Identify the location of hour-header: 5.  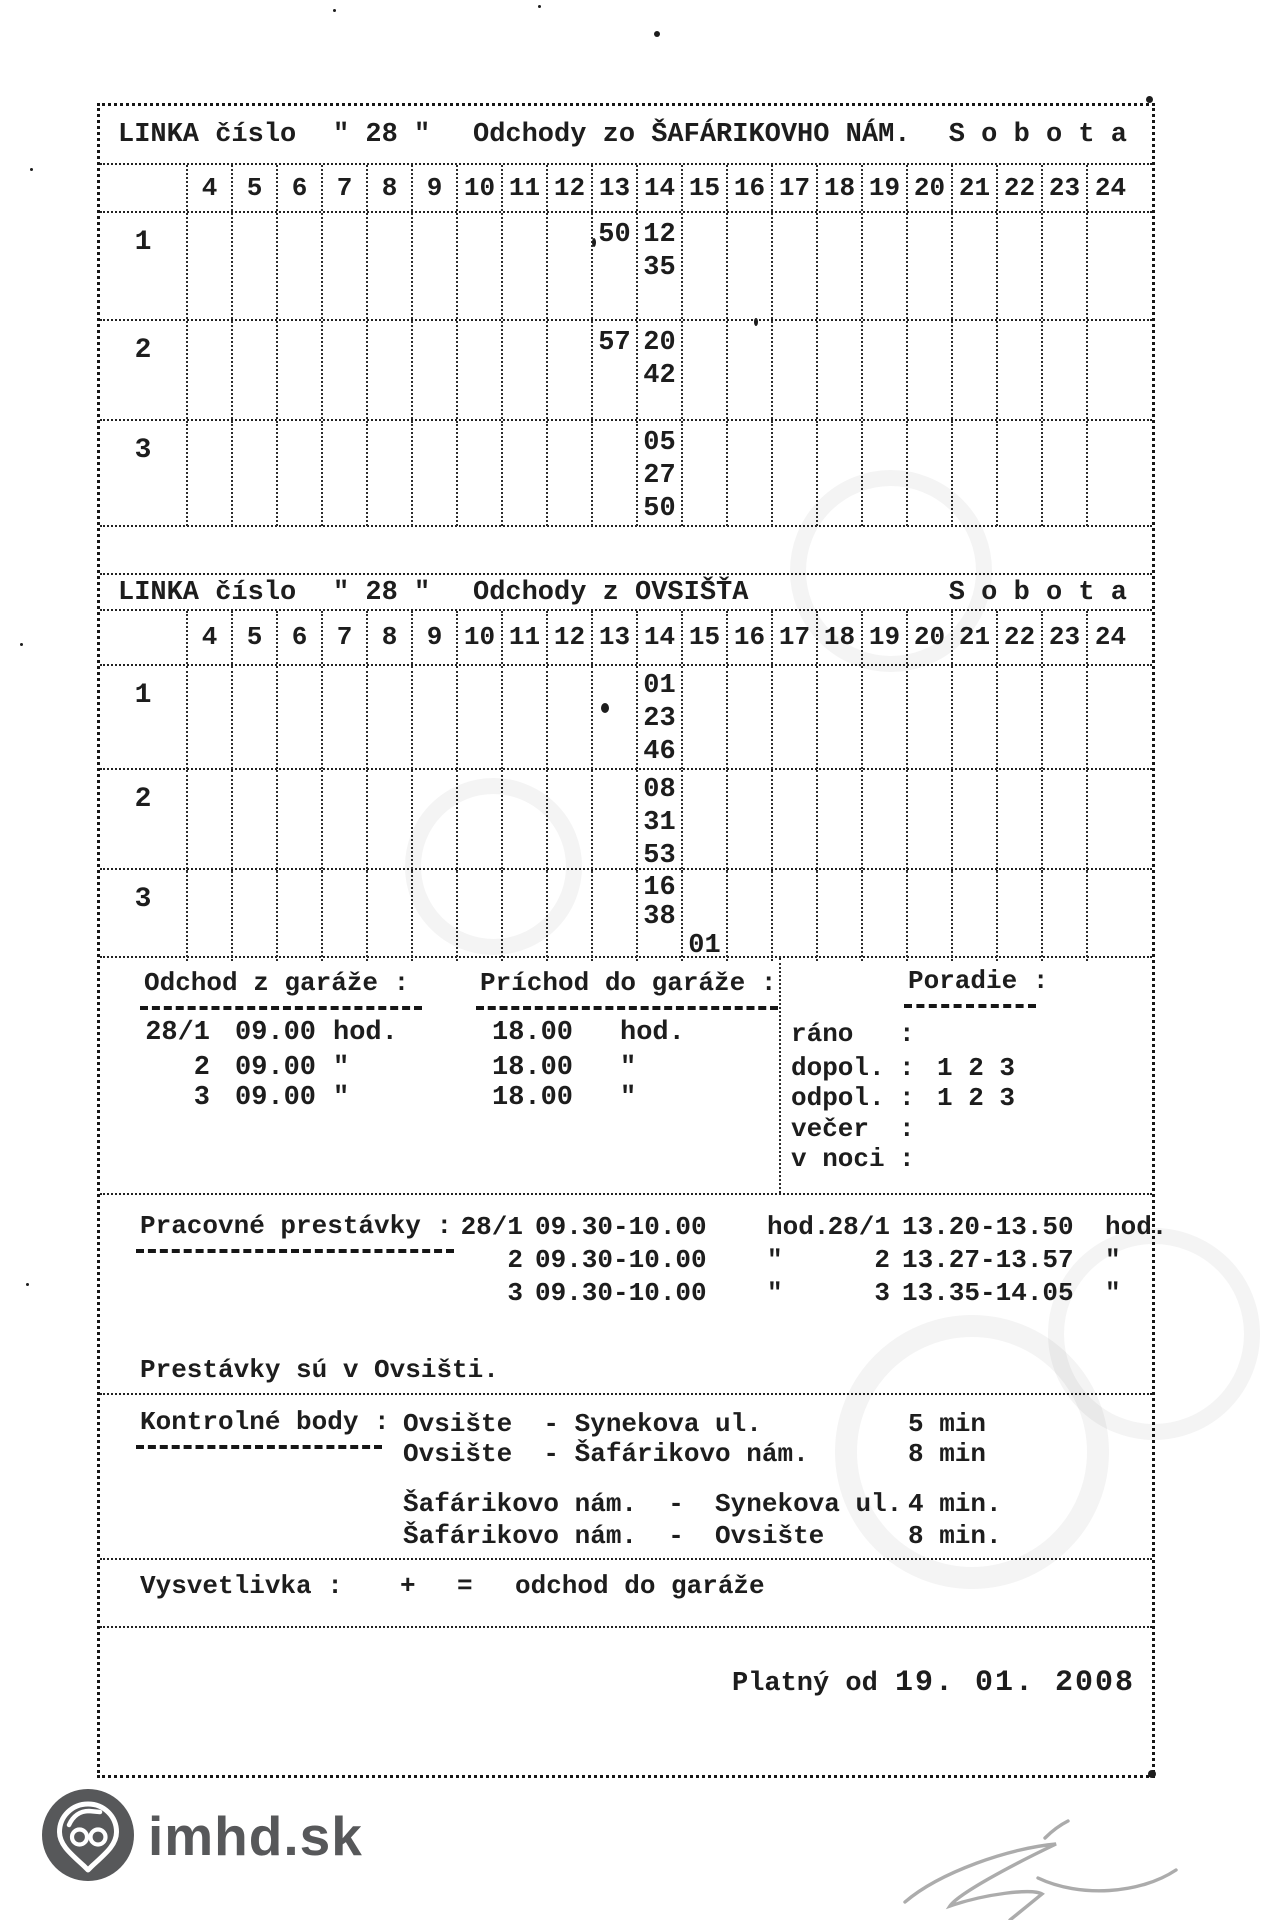
(255, 637).